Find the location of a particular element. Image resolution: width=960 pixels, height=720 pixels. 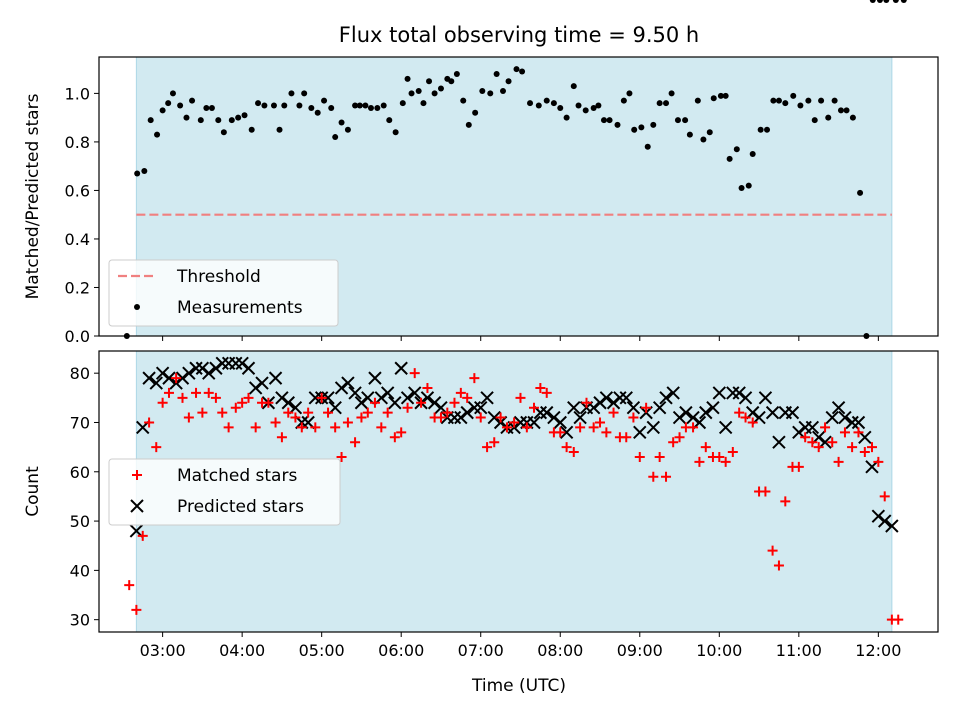

y-axis-label: Matched/Predicted stars is located at coordinates (33, 196).